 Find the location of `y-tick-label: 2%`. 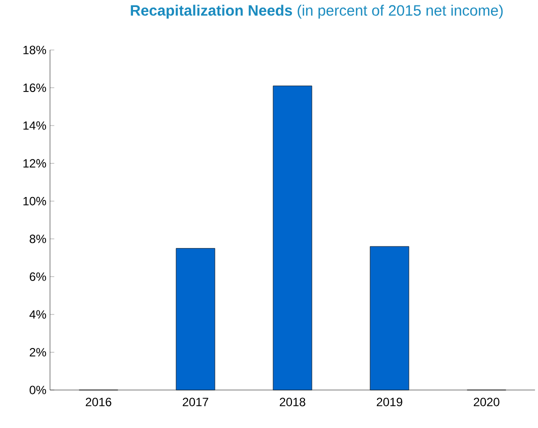

y-tick-label: 2% is located at coordinates (38, 352).